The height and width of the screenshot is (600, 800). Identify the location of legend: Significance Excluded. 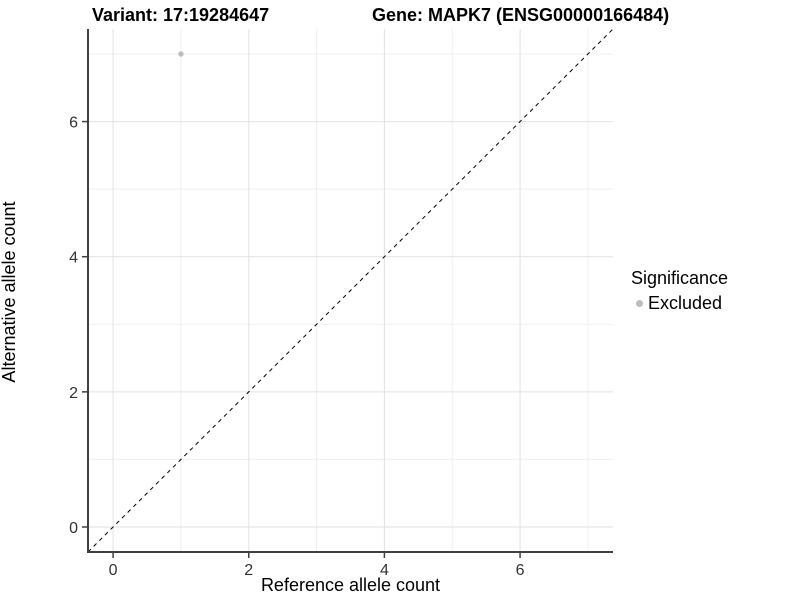
(679, 291).